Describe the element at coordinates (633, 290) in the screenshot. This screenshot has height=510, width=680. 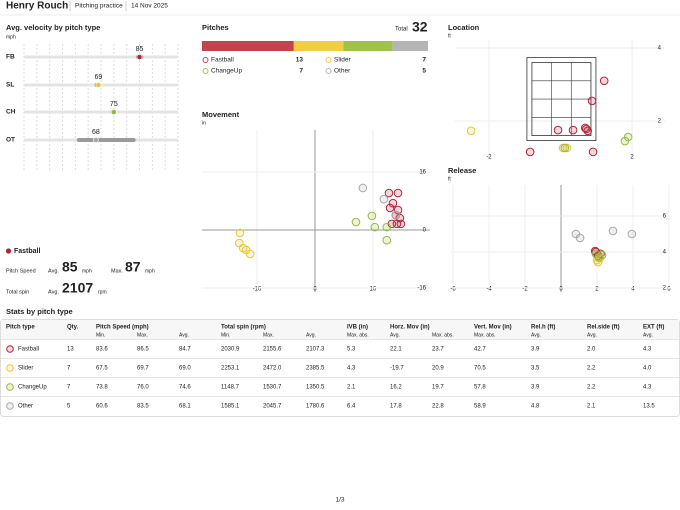
I see `x-tick-label: 4` at that location.